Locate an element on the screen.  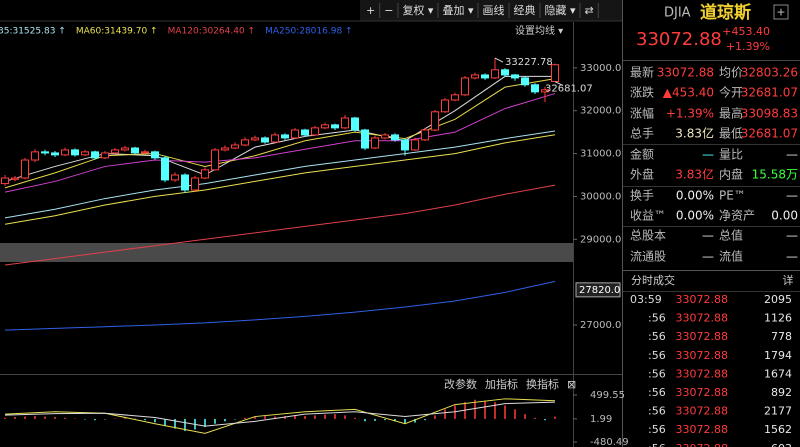
quote-label: 金额 is located at coordinates (642, 154).